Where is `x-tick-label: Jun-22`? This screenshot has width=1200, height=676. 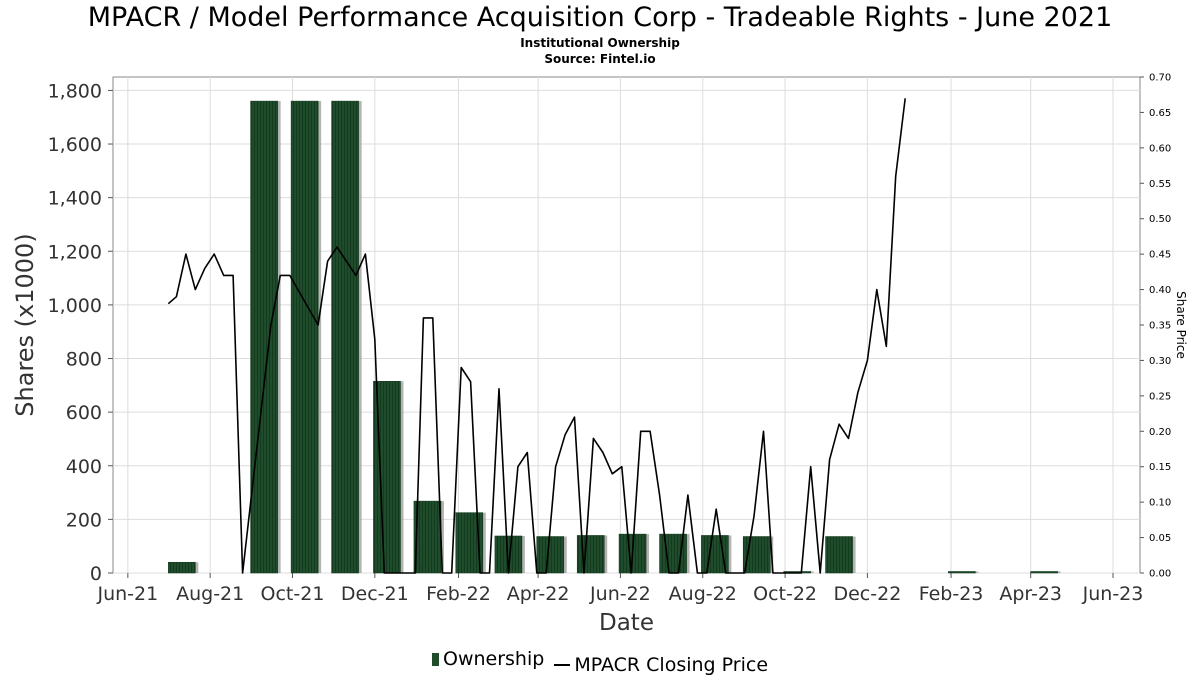
x-tick-label: Jun-22 is located at coordinates (620, 594).